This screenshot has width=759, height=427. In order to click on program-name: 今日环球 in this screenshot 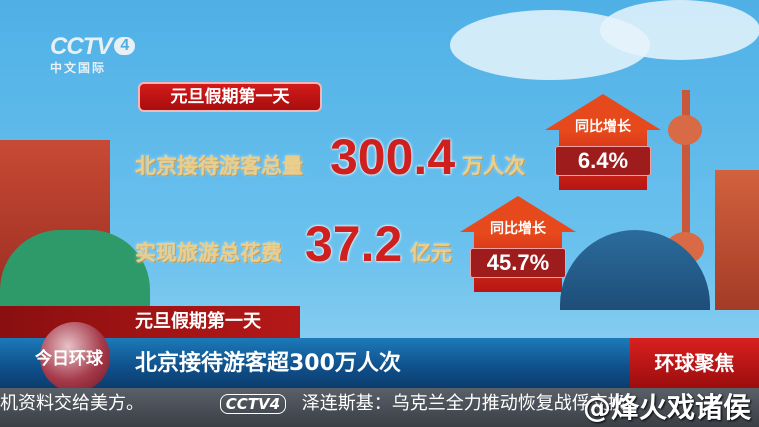, I will do `click(69, 359)`.